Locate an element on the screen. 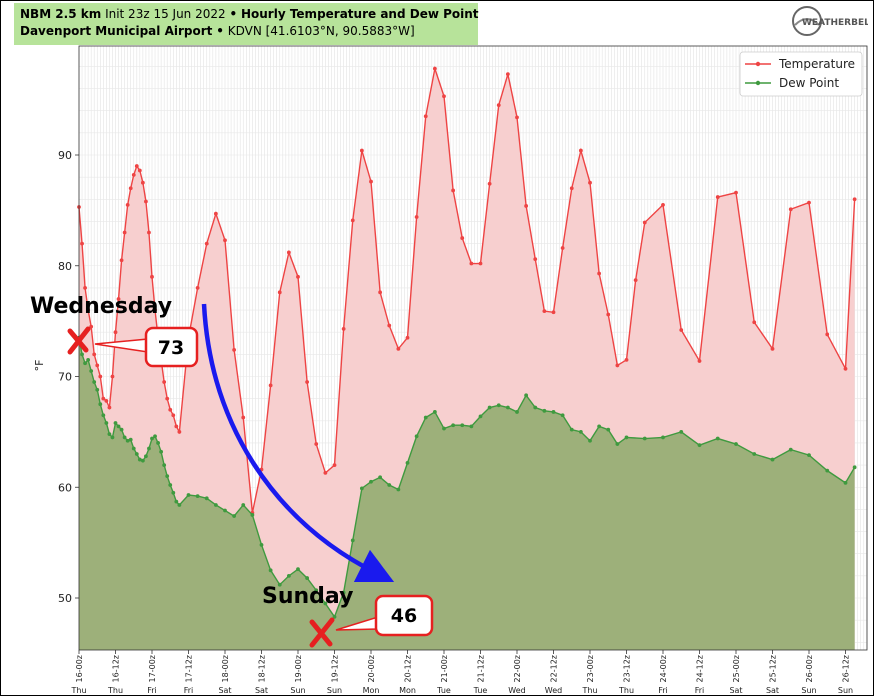 This screenshot has height=698, width=876. logo-text: WEATHERBELL is located at coordinates (835, 23).